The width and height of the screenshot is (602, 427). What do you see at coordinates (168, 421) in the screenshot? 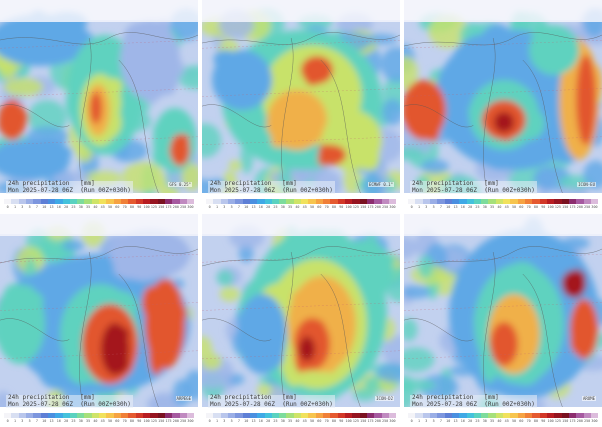
I see `colour-scale-tick: 175` at bounding box center [168, 421].